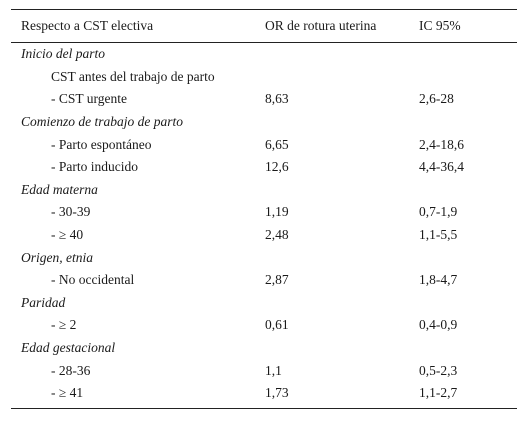  What do you see at coordinates (440, 25) in the screenshot?
I see `header-ci: IC 95%` at bounding box center [440, 25].